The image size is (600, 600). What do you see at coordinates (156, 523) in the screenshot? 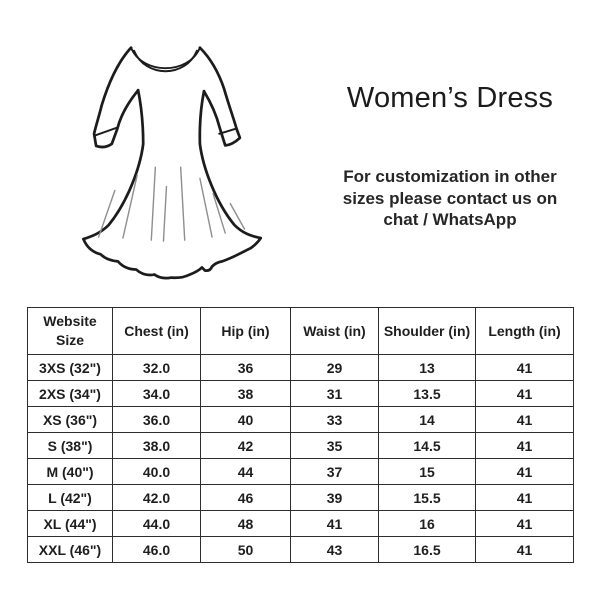
I see `measurement-cell: 44.0` at bounding box center [156, 523].